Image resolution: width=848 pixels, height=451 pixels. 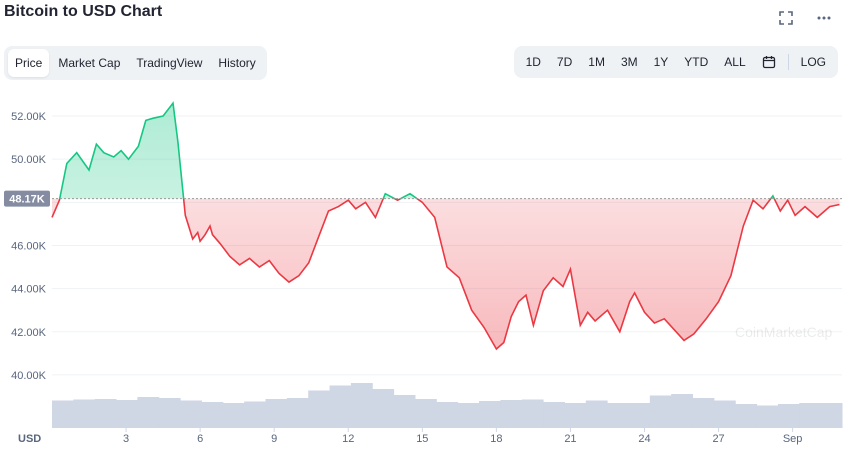 I want to click on chart-header-actions, so click(x=805, y=18).